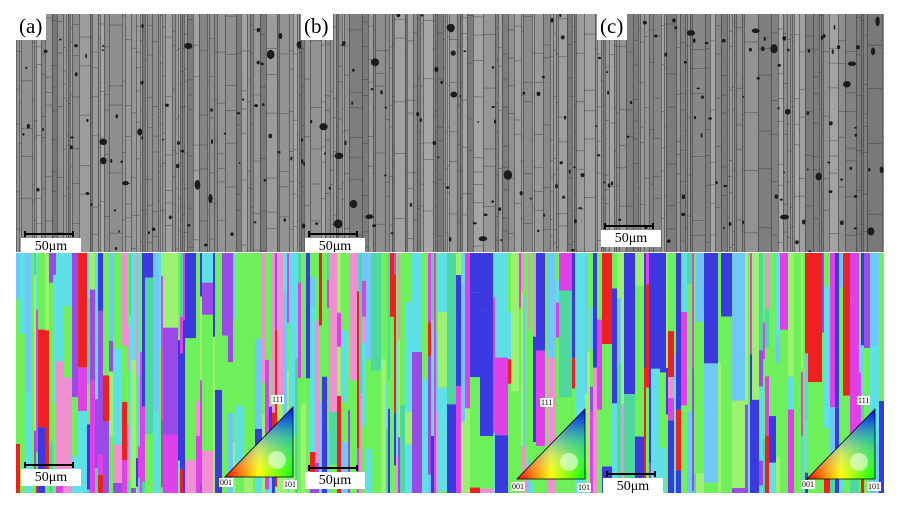 The image size is (905, 506). I want to click on ipf-legend-b: 111 001 101, so click(552, 443).